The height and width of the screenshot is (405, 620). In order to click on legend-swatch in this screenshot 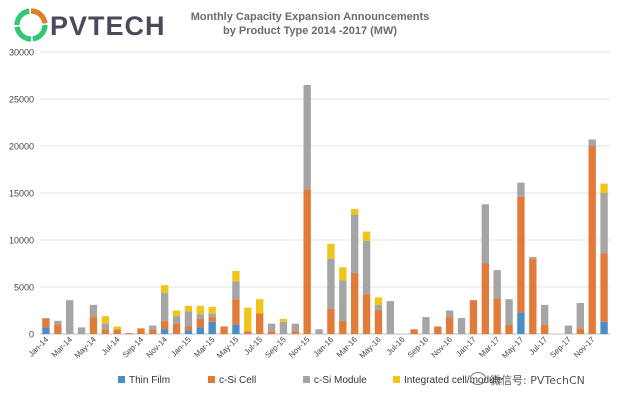, I will do `click(121, 379)`.